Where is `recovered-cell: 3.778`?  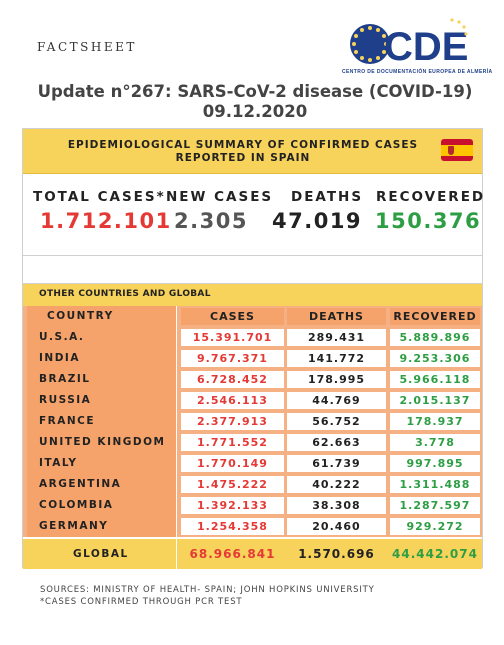 recovered-cell: 3.778 is located at coordinates (435, 442).